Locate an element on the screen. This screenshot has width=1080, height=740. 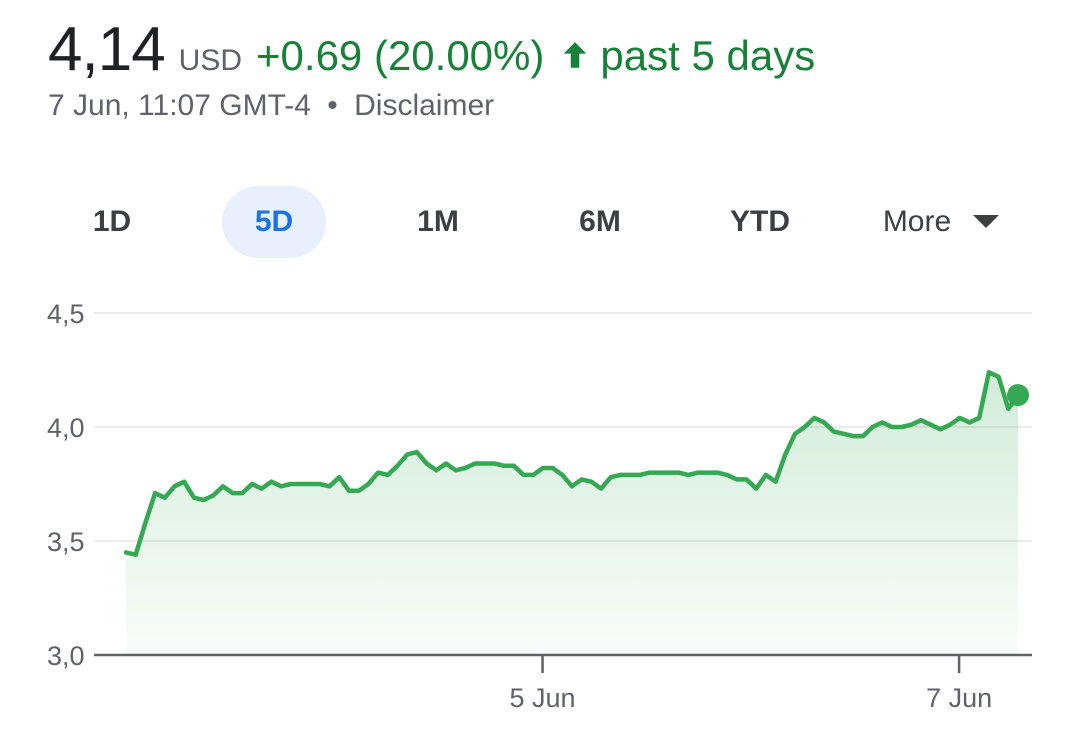
y-tick-label: 3,5 is located at coordinates (66, 542).